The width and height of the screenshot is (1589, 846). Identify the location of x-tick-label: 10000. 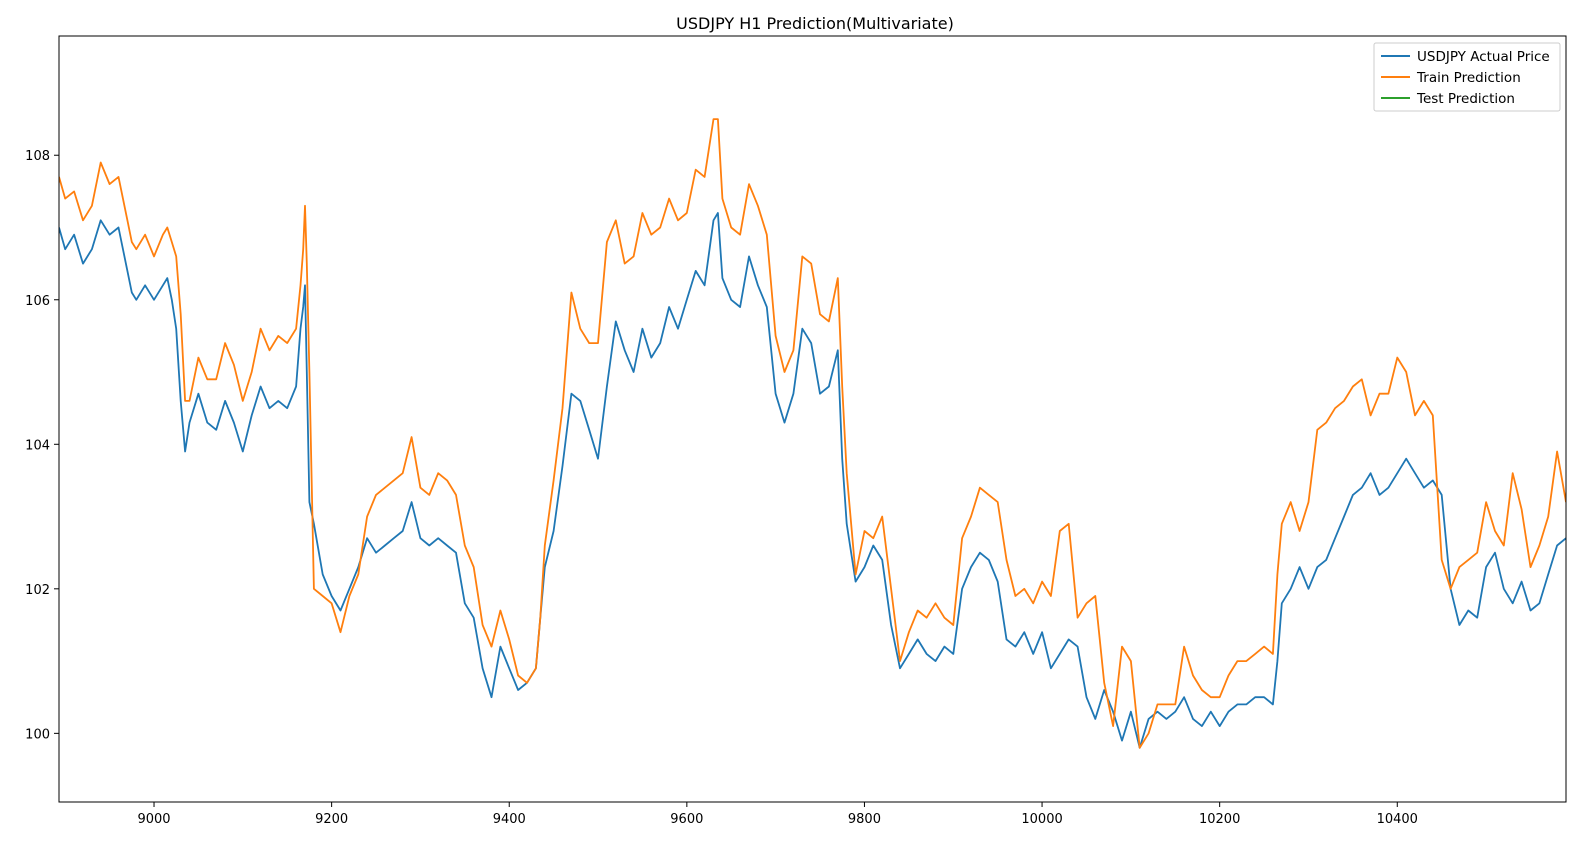
(1041, 819).